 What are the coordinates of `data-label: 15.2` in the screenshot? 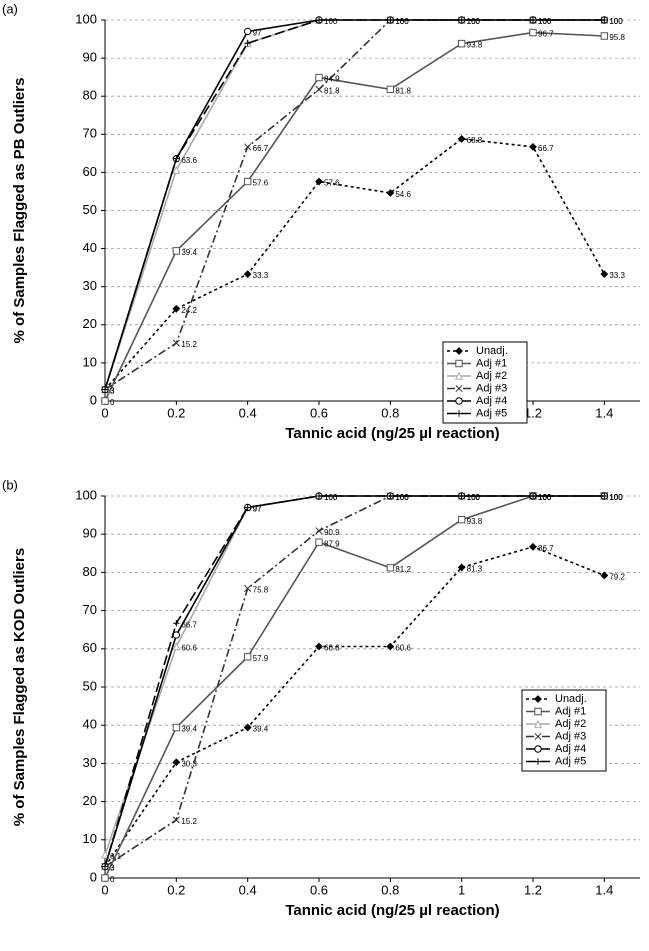 It's located at (189, 344).